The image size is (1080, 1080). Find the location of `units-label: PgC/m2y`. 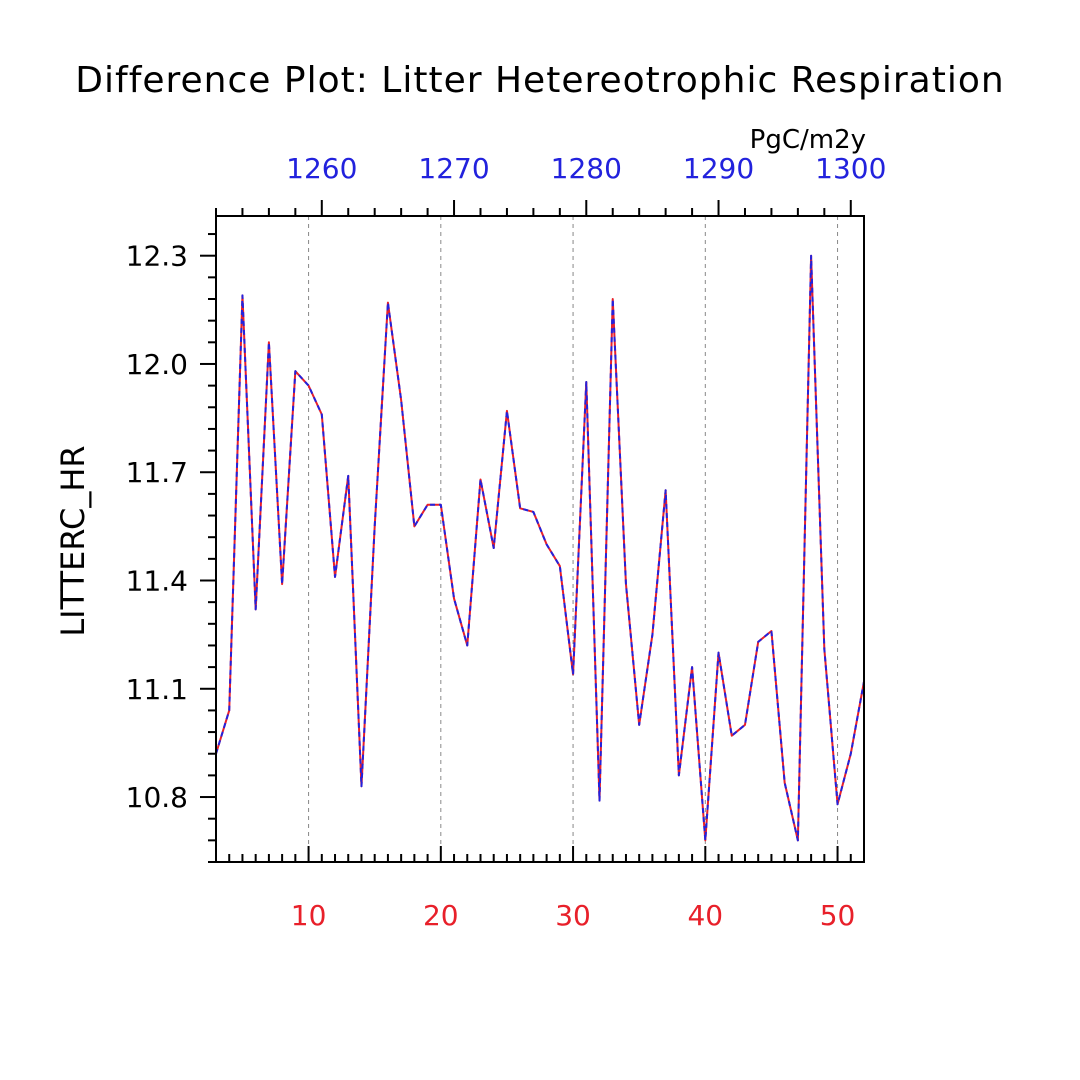

units-label: PgC/m2y is located at coordinates (808, 140).